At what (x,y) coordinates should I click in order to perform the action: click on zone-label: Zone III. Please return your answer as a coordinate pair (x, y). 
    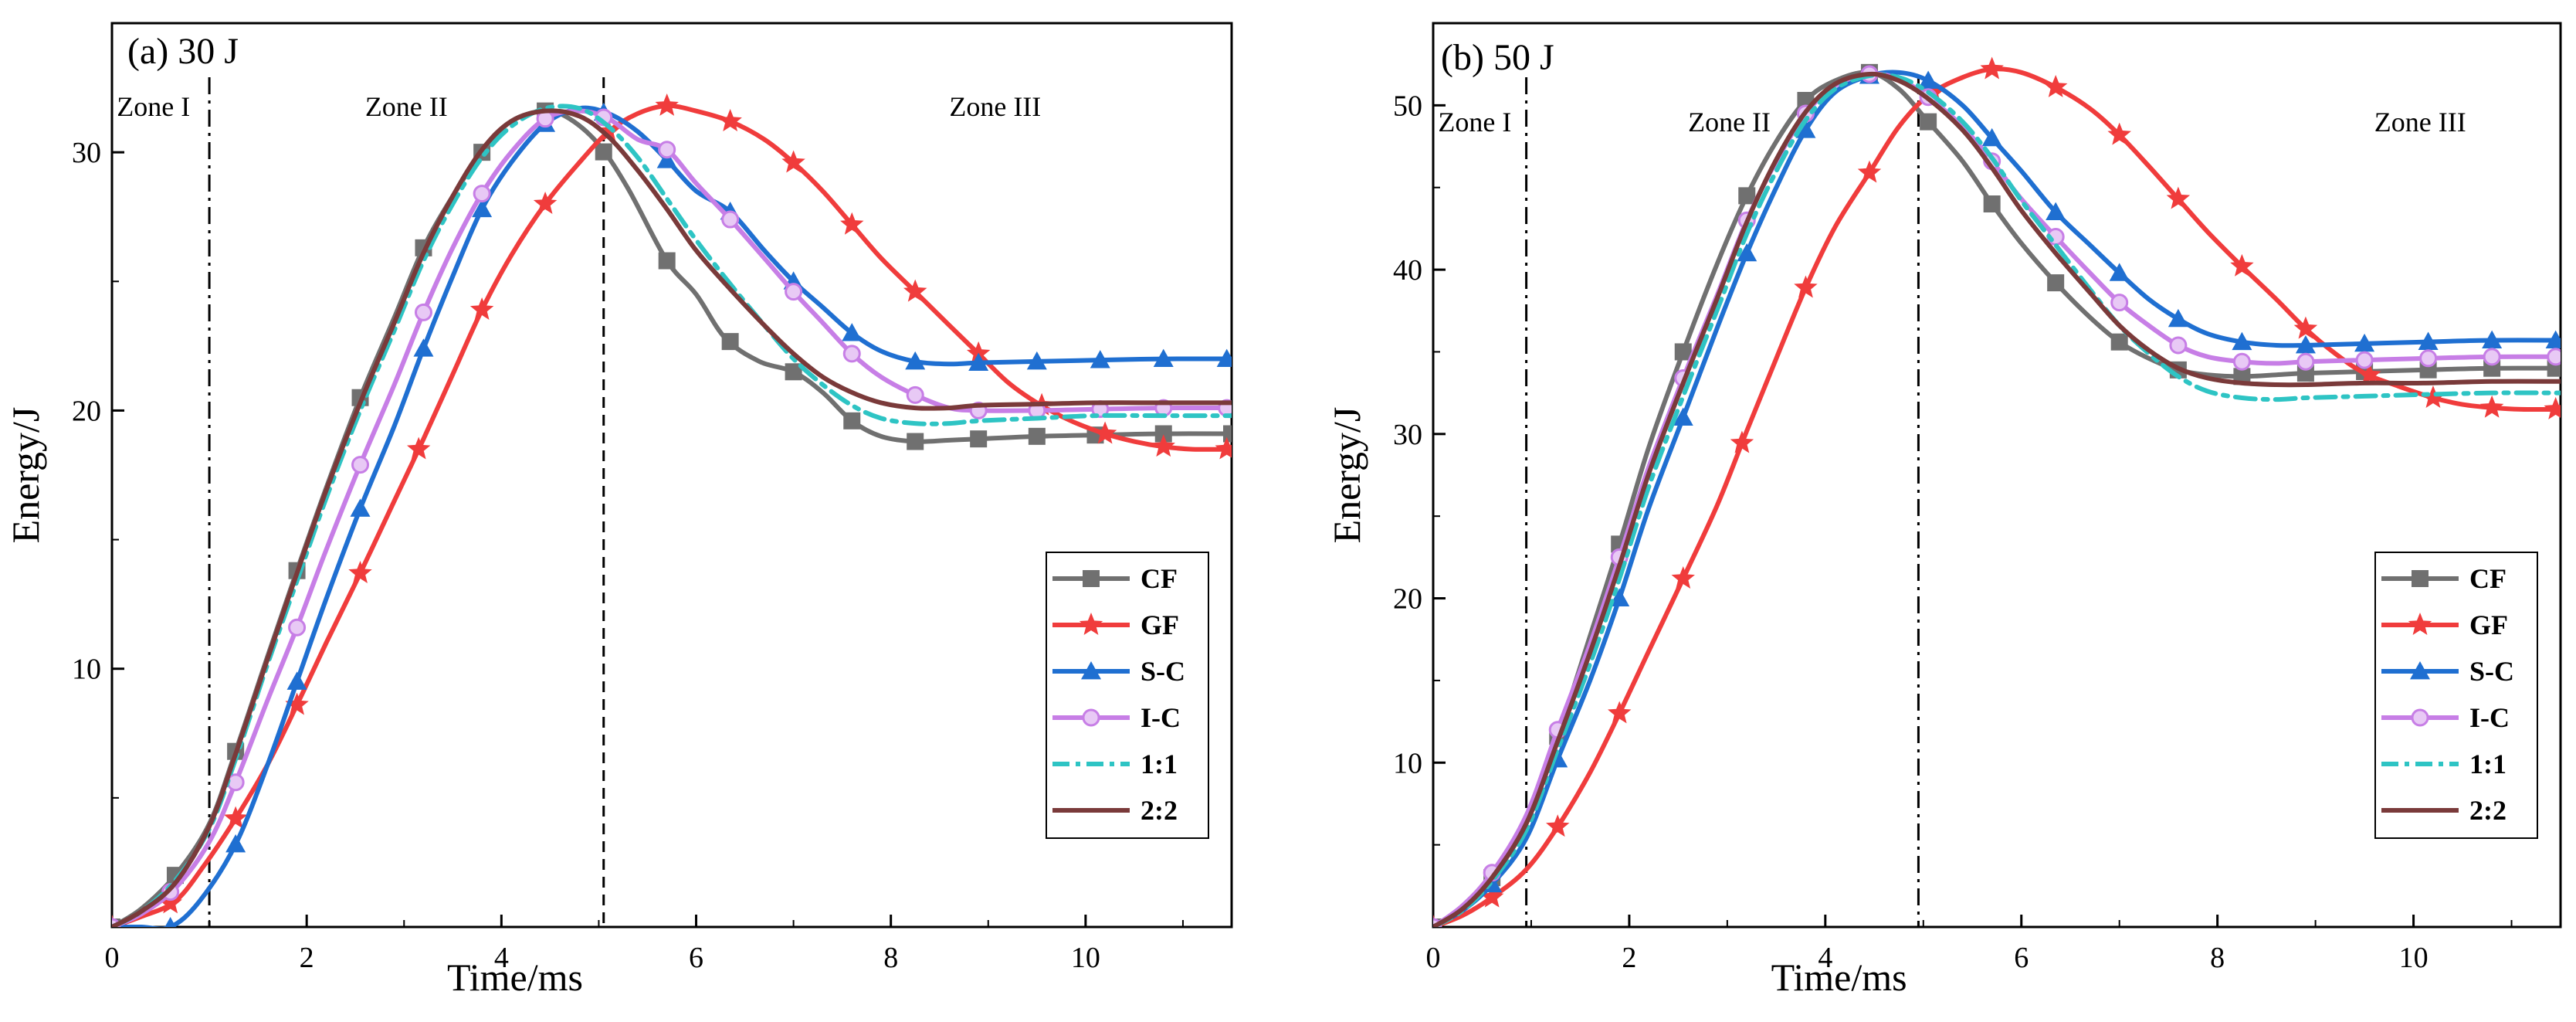
    Looking at the image, I should click on (2420, 123).